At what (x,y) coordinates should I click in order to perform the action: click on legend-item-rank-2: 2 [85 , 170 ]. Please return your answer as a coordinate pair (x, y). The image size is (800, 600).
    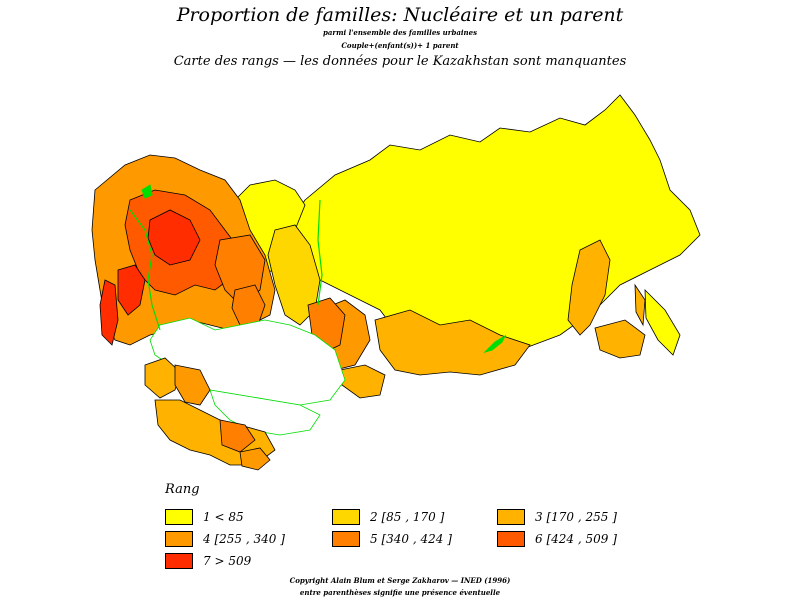
    Looking at the image, I should click on (388, 517).